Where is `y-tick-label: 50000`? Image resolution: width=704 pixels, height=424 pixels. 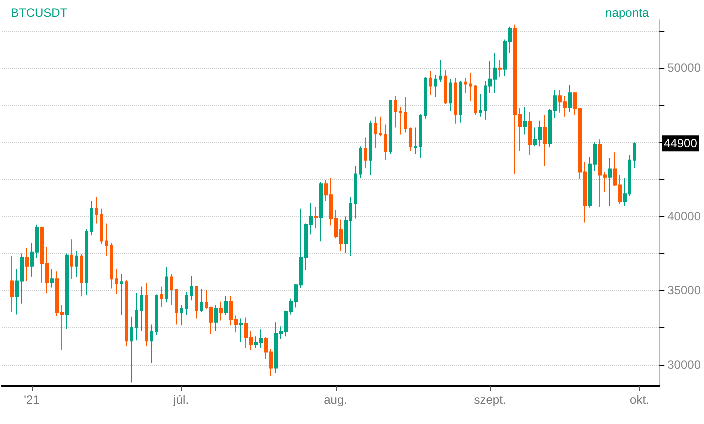
y-tick-label: 50000 is located at coordinates (685, 67).